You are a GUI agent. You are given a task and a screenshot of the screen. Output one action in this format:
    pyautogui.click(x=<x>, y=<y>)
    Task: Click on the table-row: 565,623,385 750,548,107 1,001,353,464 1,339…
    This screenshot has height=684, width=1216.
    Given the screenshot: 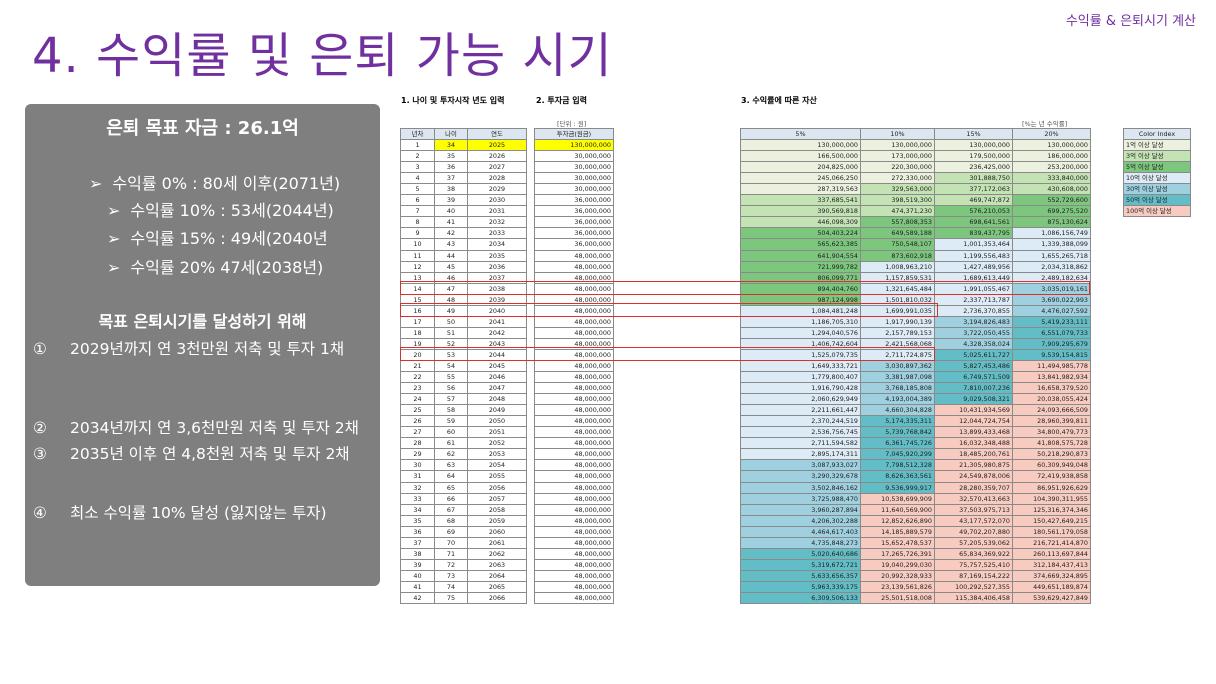 What is the action you would take?
    pyautogui.click(x=915, y=244)
    